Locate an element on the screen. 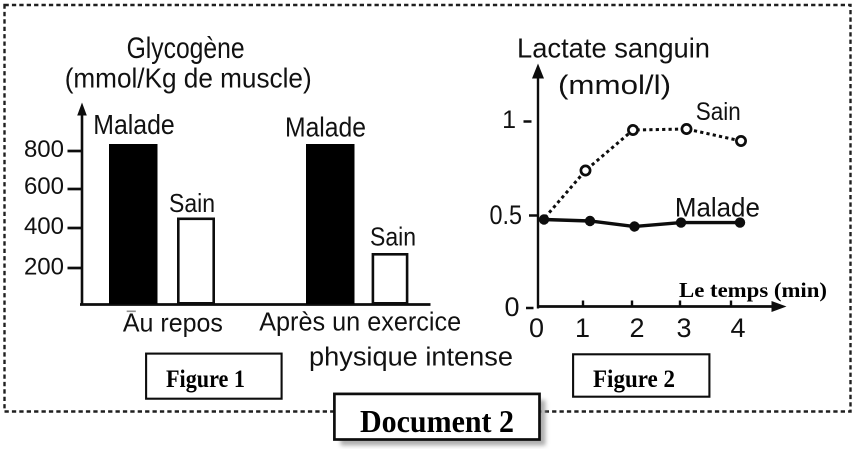  svg-text: 200 is located at coordinates (44, 267).